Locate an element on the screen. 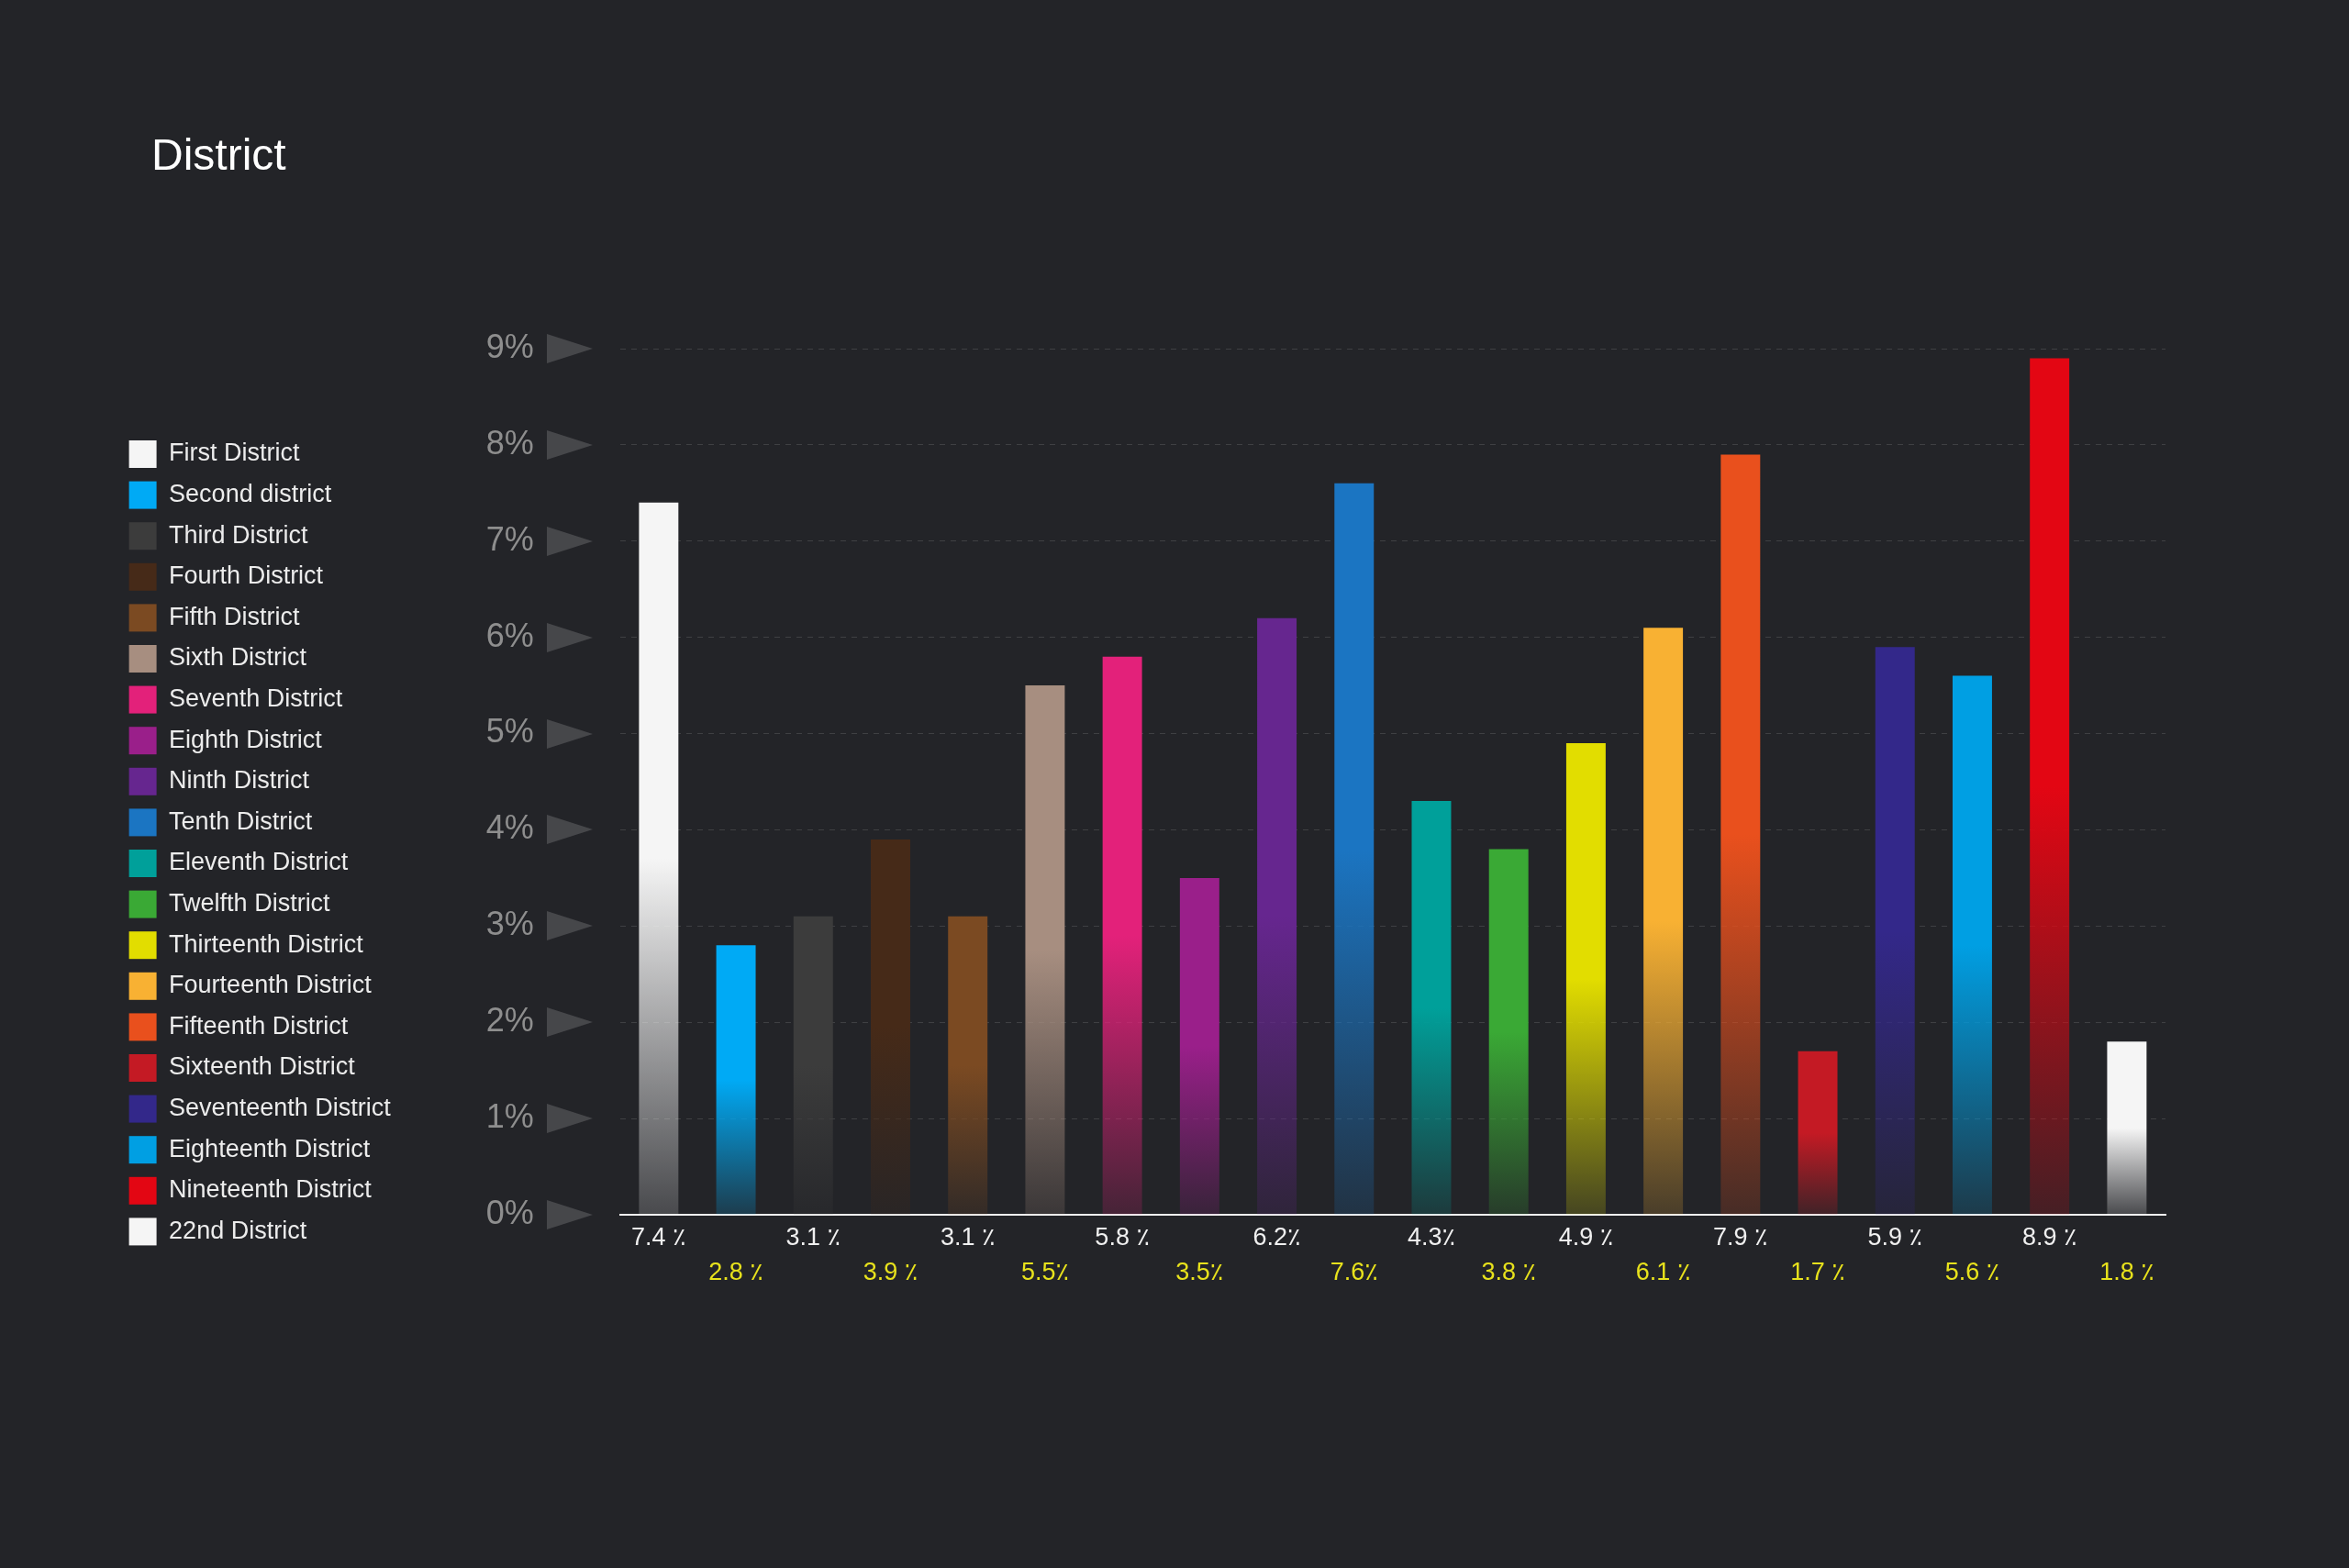 This screenshot has width=2349, height=1568. data-label: 7.6٪ is located at coordinates (1354, 1271).